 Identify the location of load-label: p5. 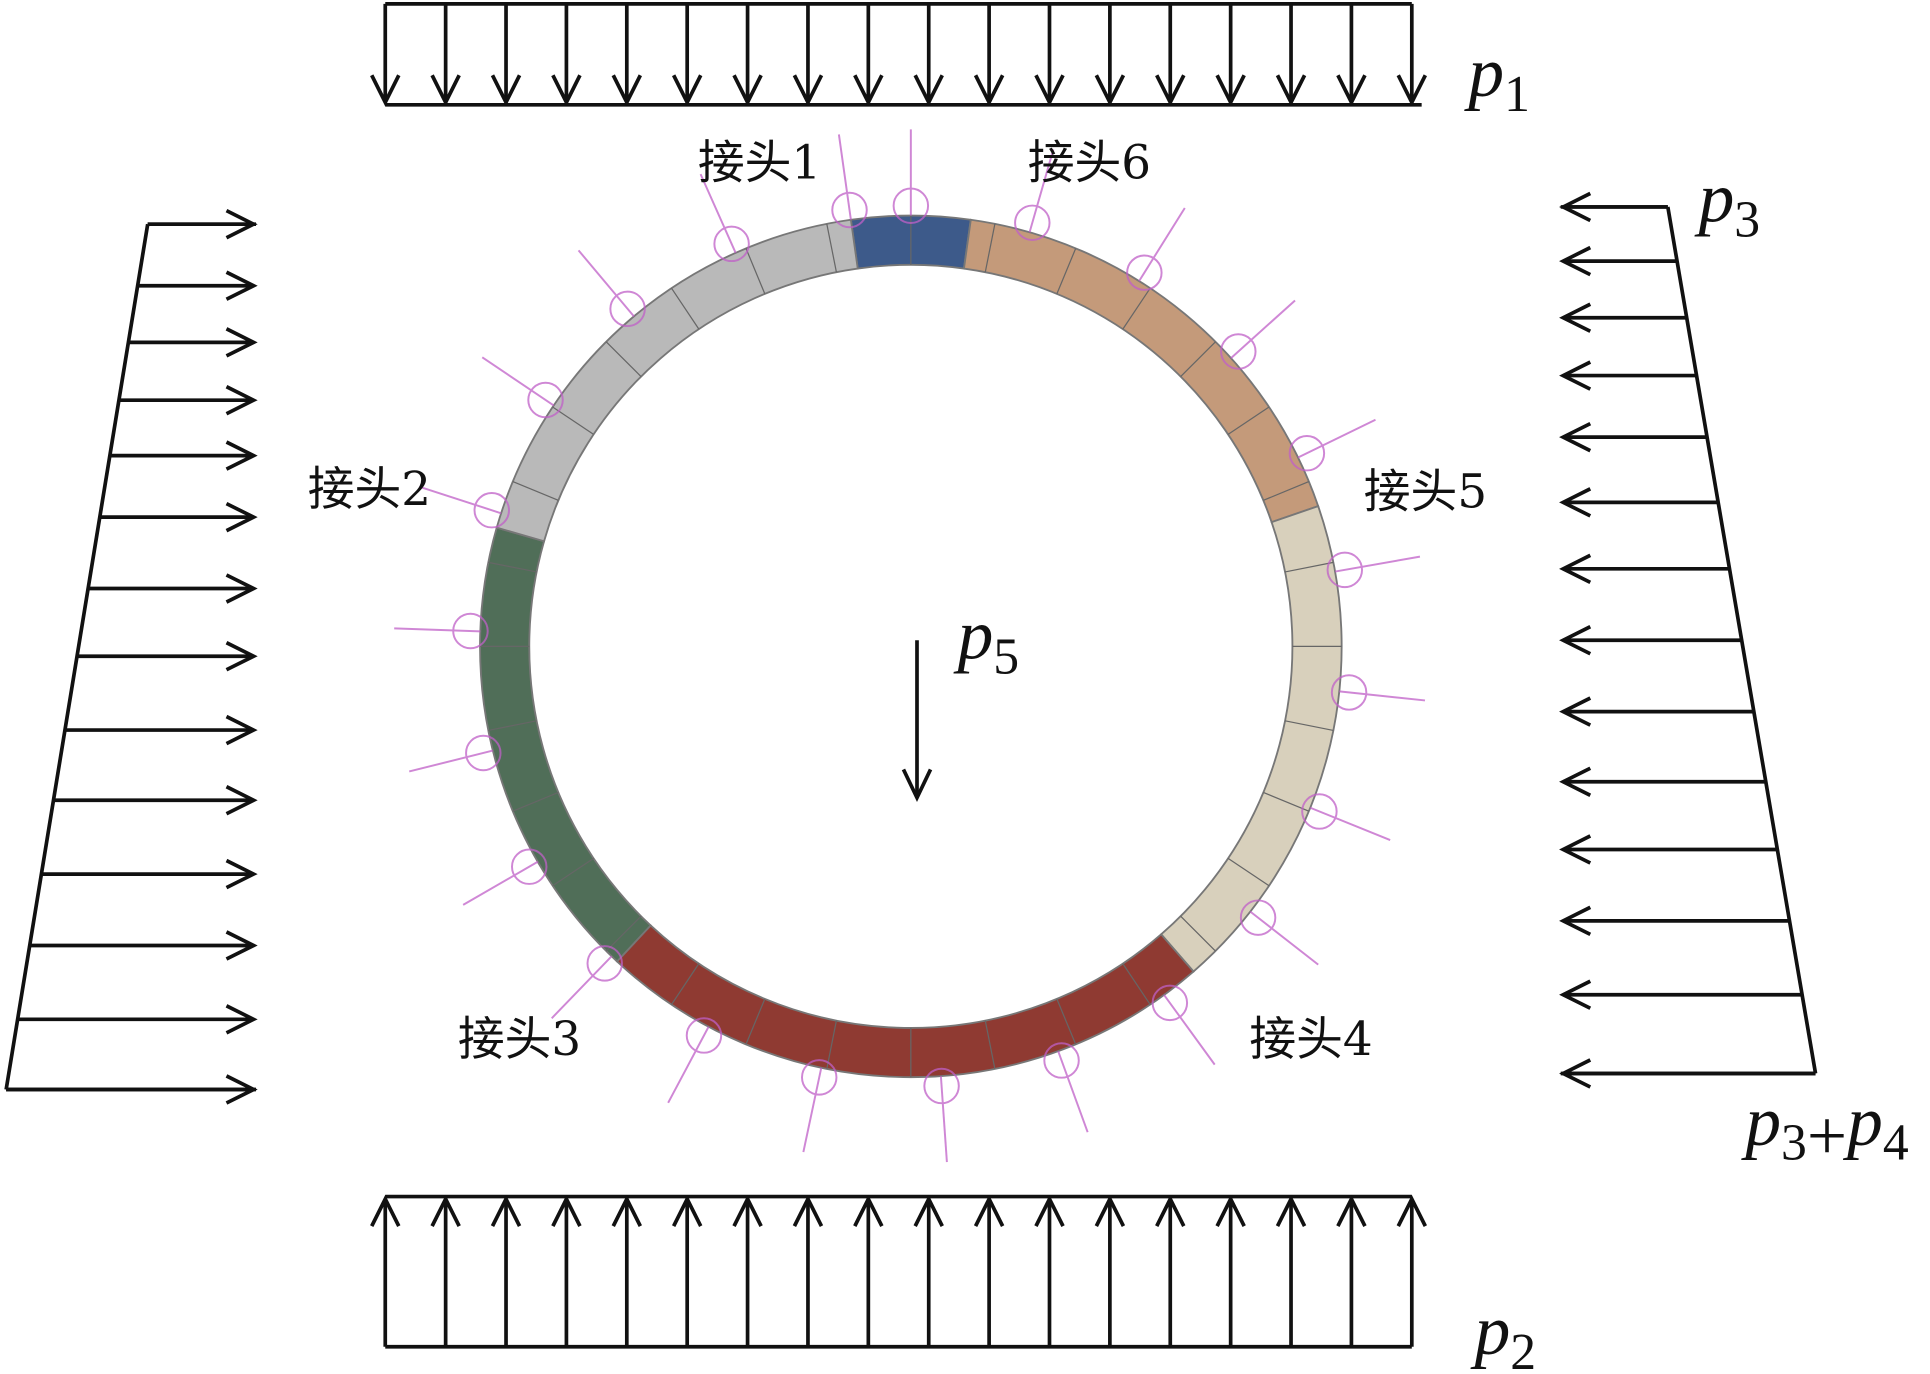
(986, 641).